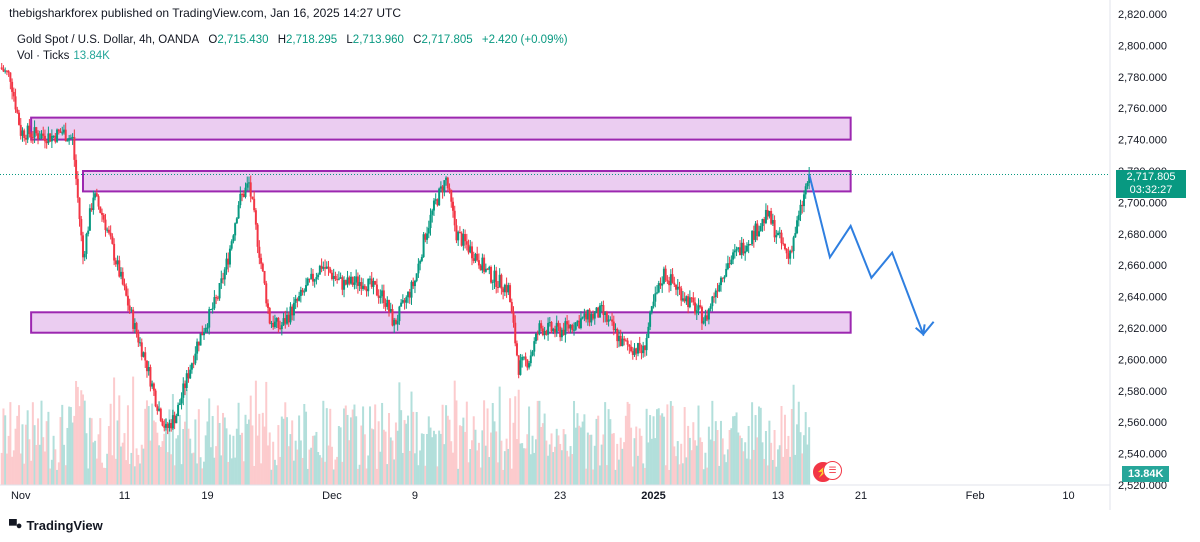  What do you see at coordinates (56, 525) in the screenshot?
I see `footer-brand: ▀● TradingView` at bounding box center [56, 525].